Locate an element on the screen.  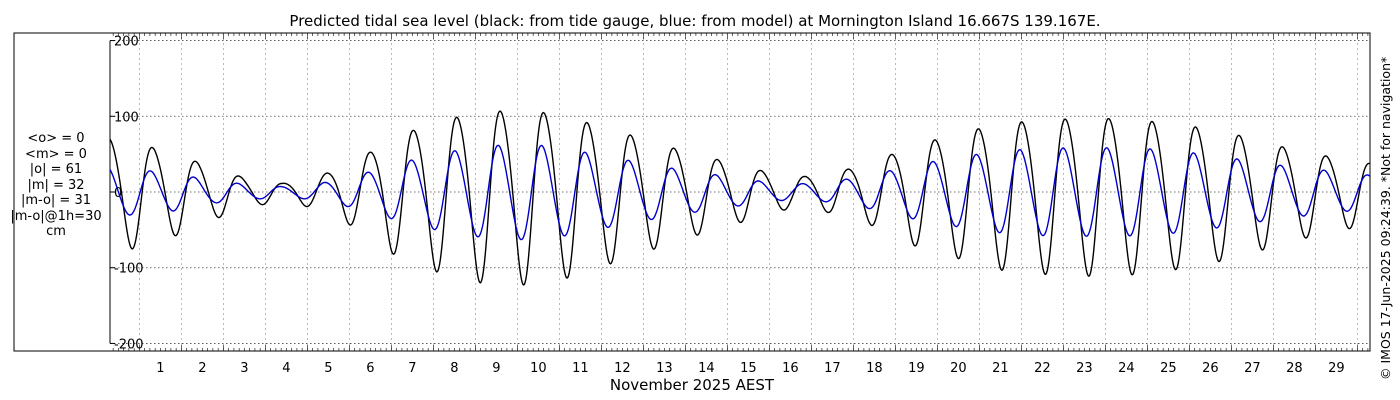
x-tick-label: 26 is located at coordinates (1210, 368).